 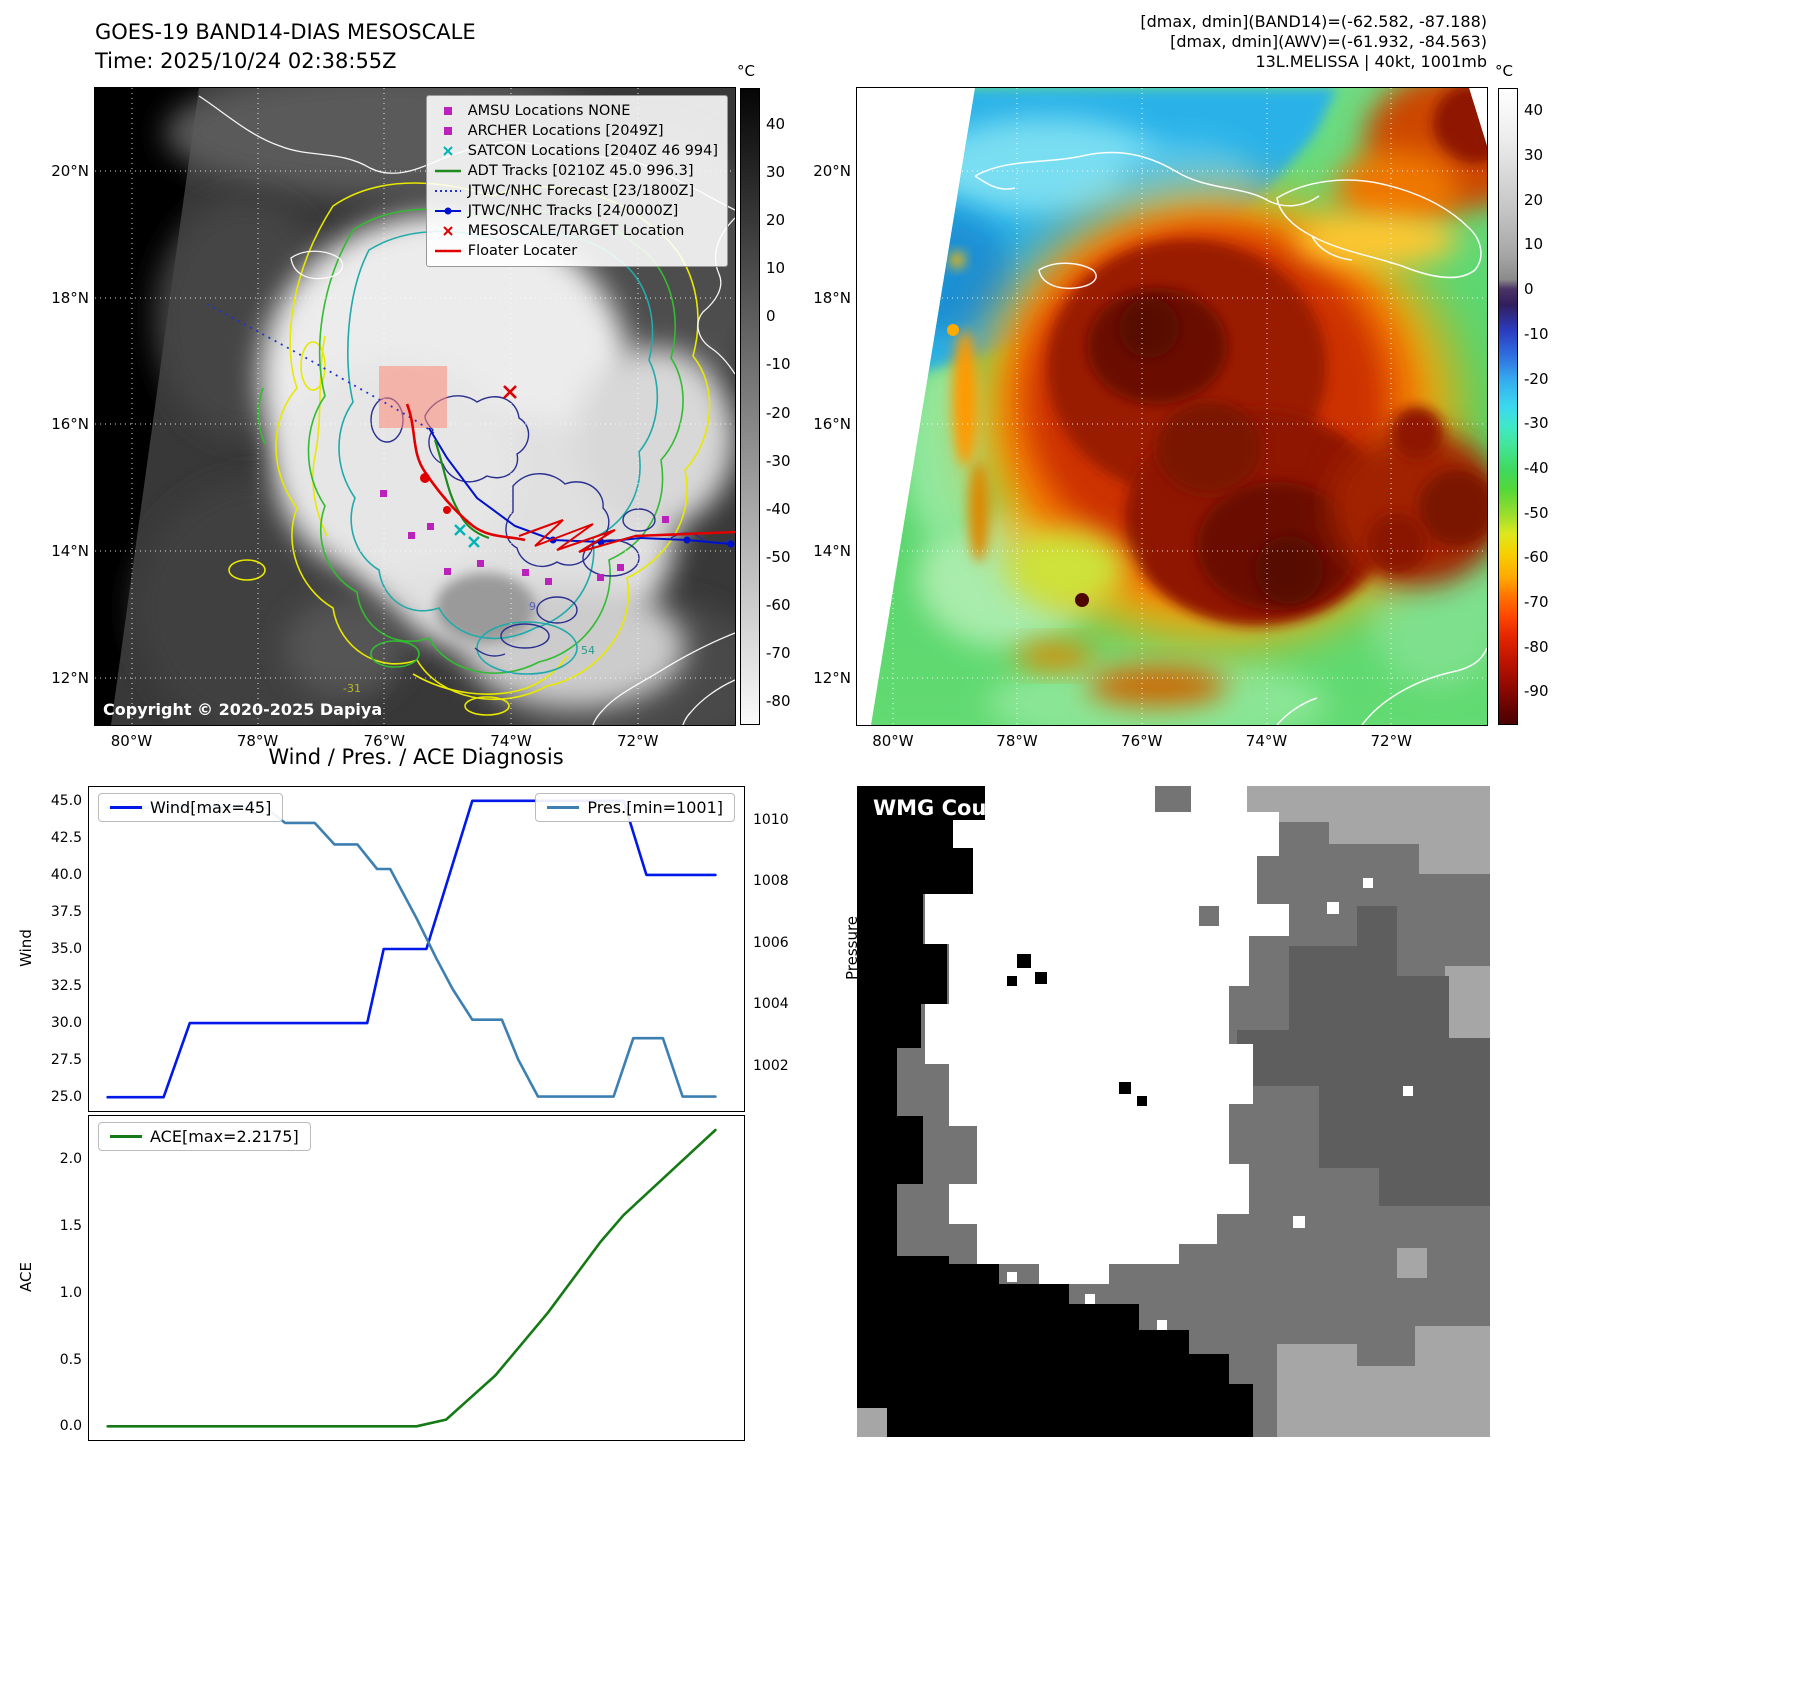 I want to click on legend-item-label: ARCHER Locations [2049Z], so click(x=565, y=131).